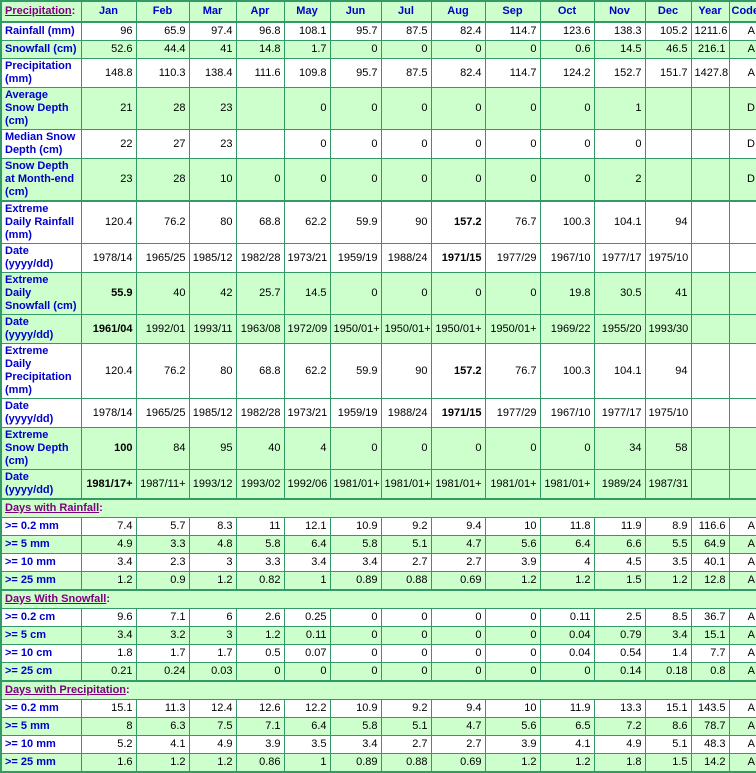 Image resolution: width=756 pixels, height=773 pixels. What do you see at coordinates (73, 11) in the screenshot?
I see `corner-colon: :` at bounding box center [73, 11].